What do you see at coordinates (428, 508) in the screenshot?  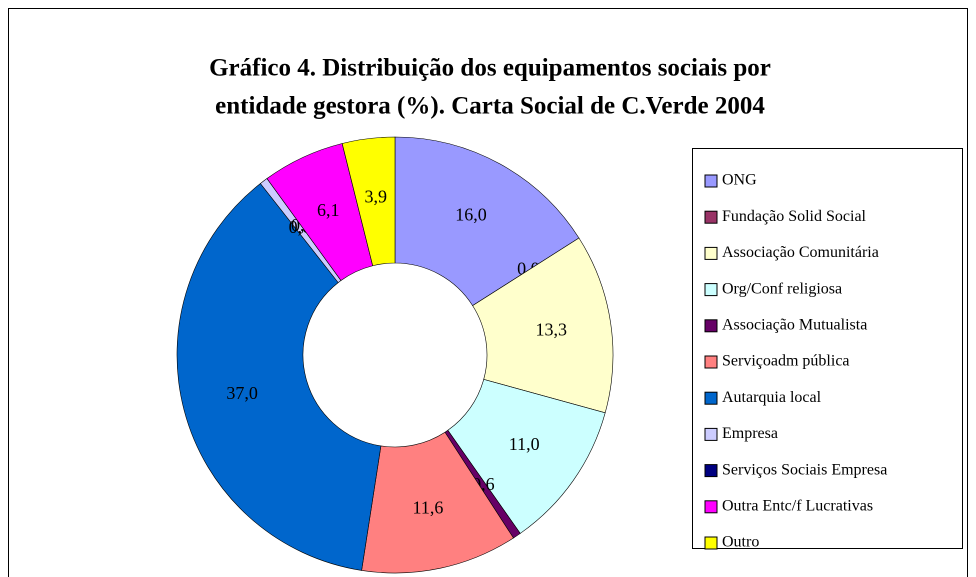 I see `data-label: 11,6` at bounding box center [428, 508].